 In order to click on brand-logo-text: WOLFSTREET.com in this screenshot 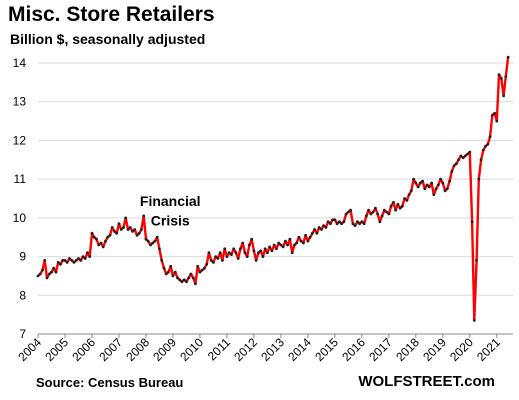, I will do `click(426, 381)`.